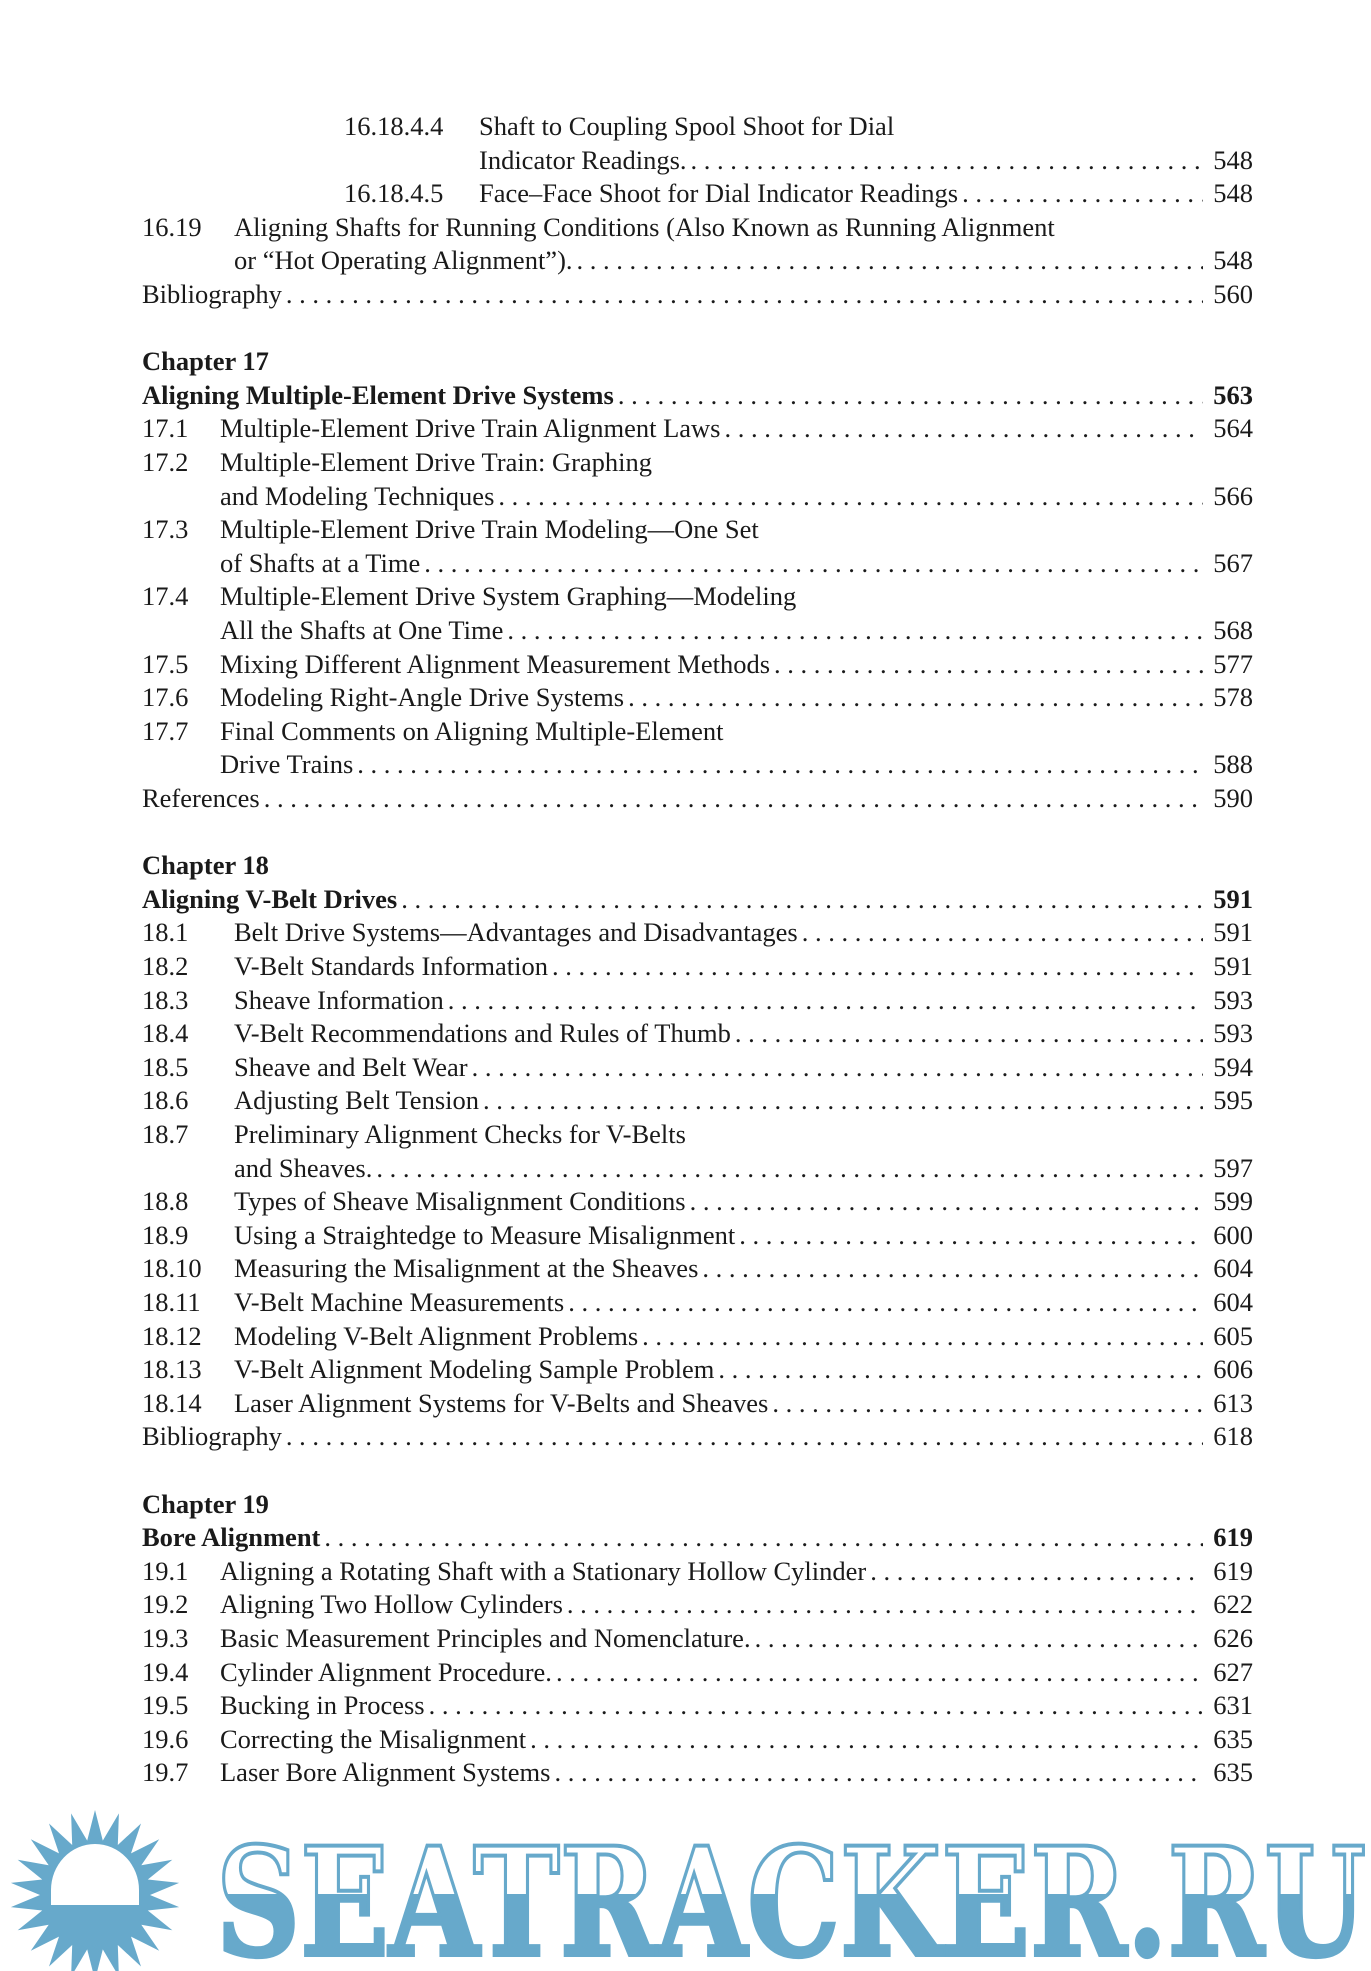 This screenshot has height=1971, width=1371. Describe the element at coordinates (697, 261) in the screenshot. I see `toc-entry: or “Hot Operating Alignment”). 548` at that location.